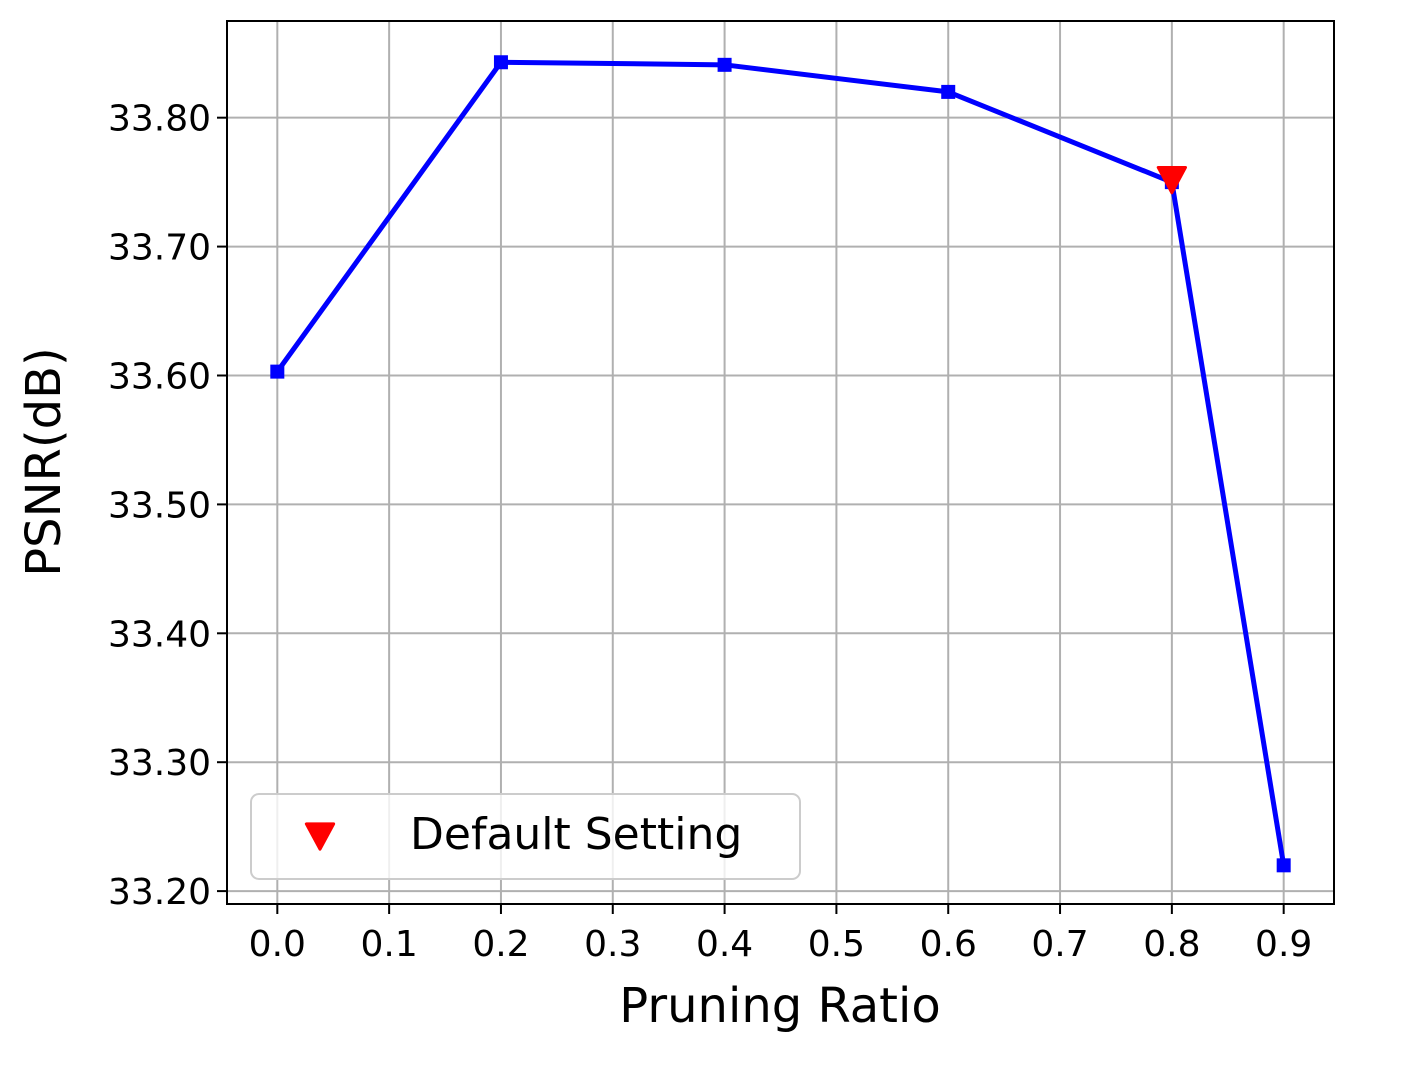  What do you see at coordinates (159, 892) in the screenshot?
I see `y-tick-label: 33.20` at bounding box center [159, 892].